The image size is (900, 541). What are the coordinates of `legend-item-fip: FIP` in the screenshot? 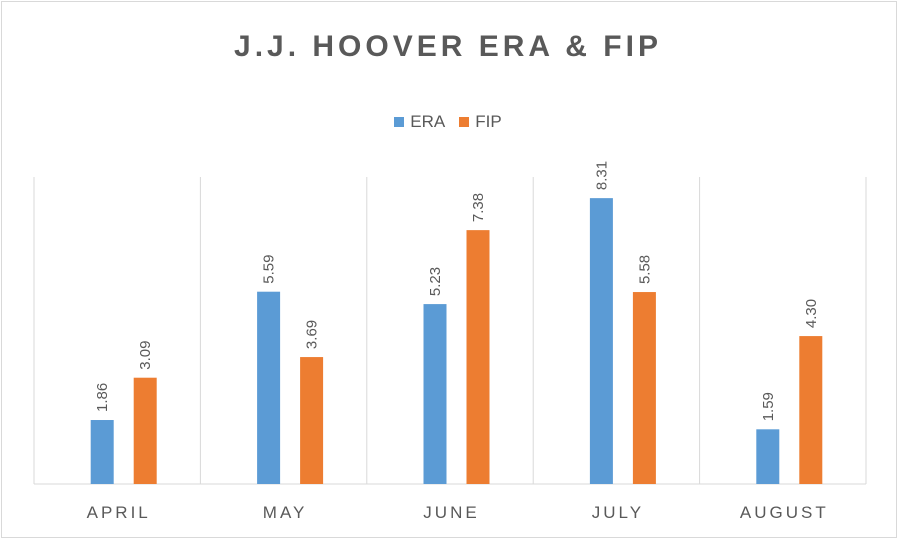 It's located at (480, 122).